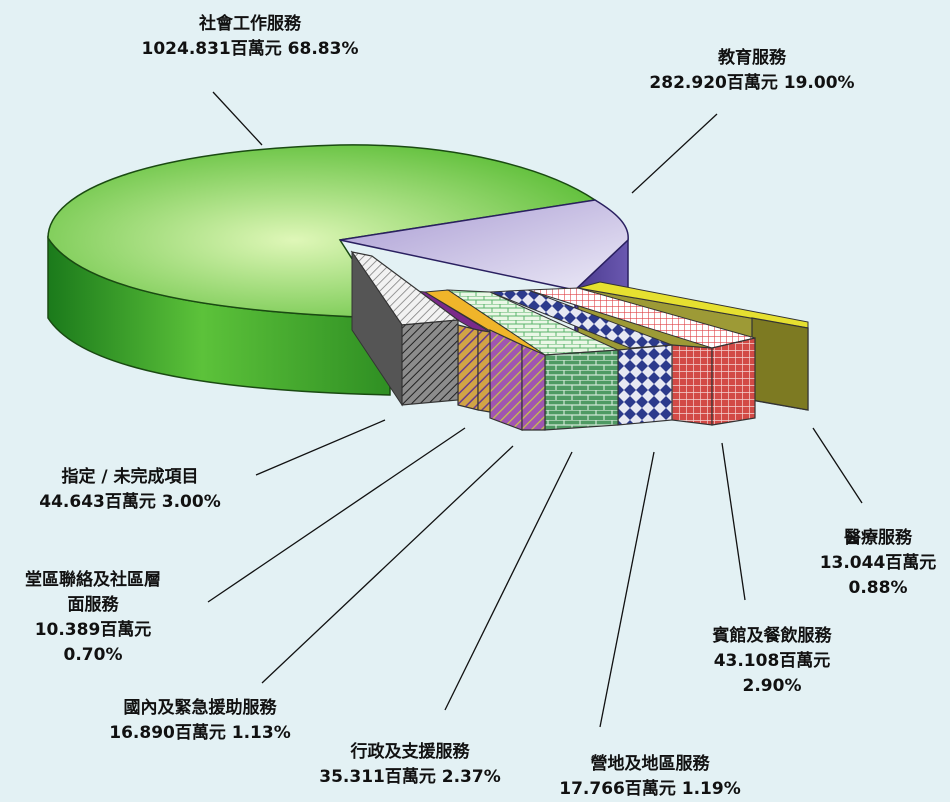  Describe the element at coordinates (410, 764) in the screenshot. I see `label-admin-support: 行政及支援服務 35.311百萬元 2.37%` at that location.